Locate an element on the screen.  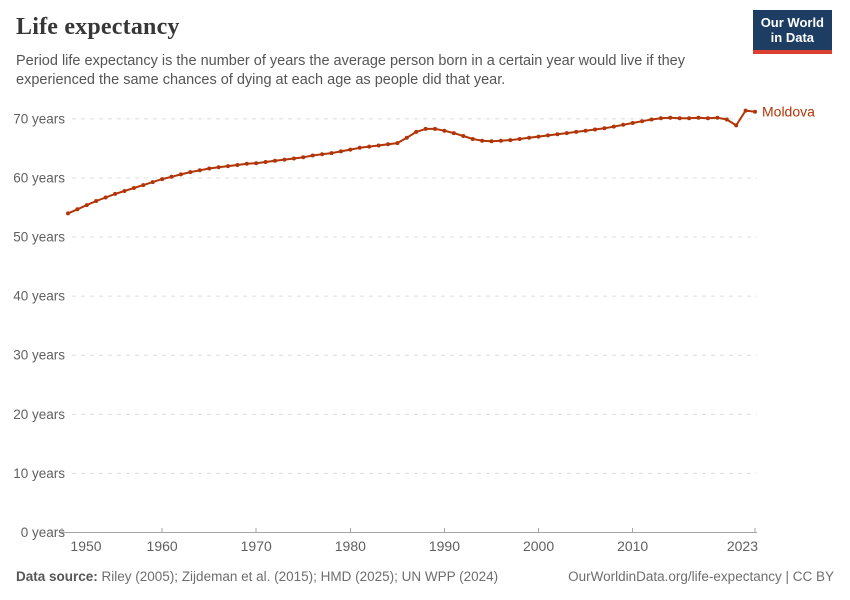
x-tick-label: 1970 is located at coordinates (256, 546).